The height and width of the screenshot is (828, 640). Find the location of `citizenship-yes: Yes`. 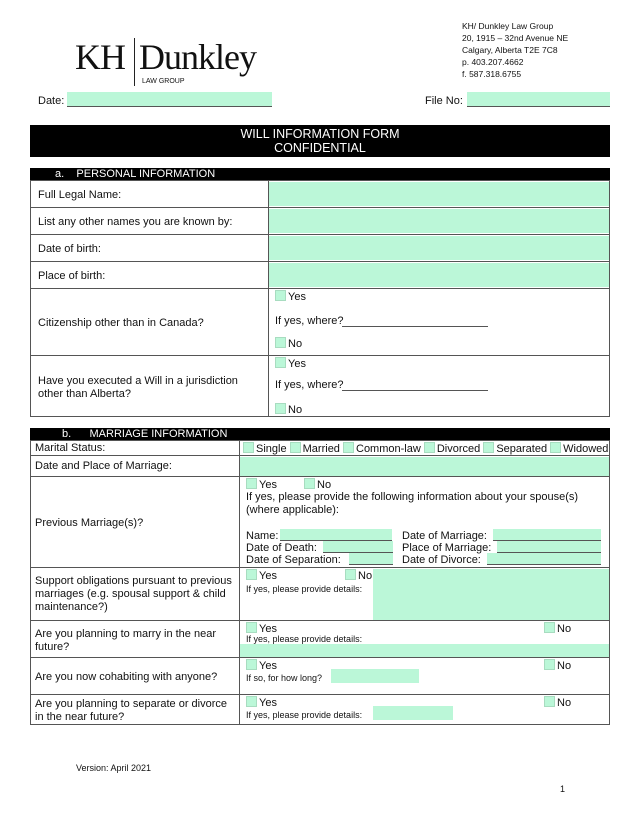

citizenship-yes: Yes is located at coordinates (290, 296).